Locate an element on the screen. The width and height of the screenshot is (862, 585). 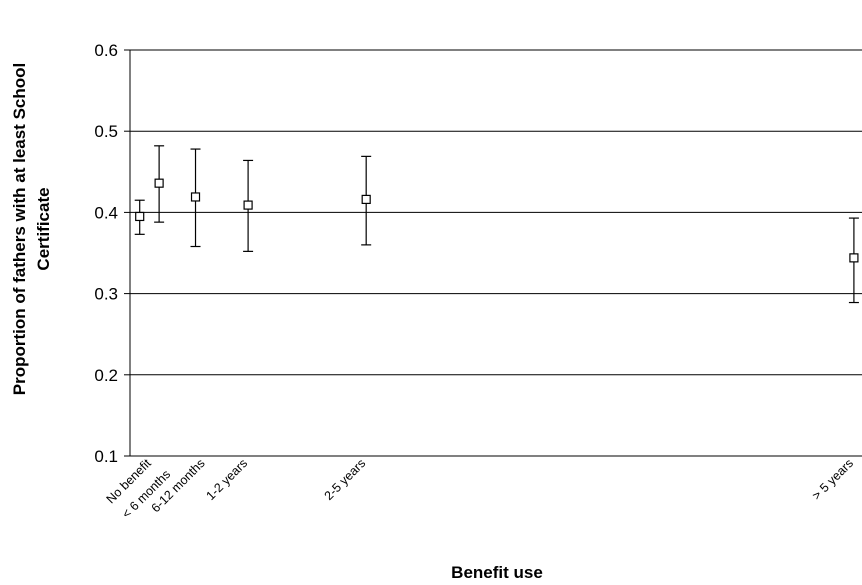
y-axis-title-line-2: Certificate is located at coordinates (43, 228).